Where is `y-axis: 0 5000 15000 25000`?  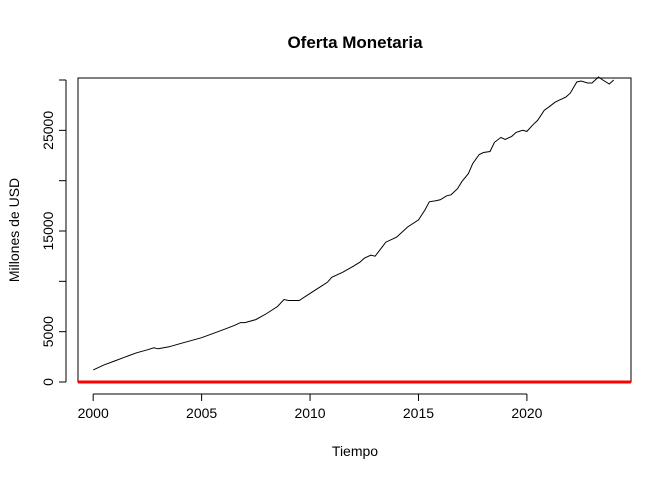
y-axis: 0 5000 15000 25000 is located at coordinates (53, 232).